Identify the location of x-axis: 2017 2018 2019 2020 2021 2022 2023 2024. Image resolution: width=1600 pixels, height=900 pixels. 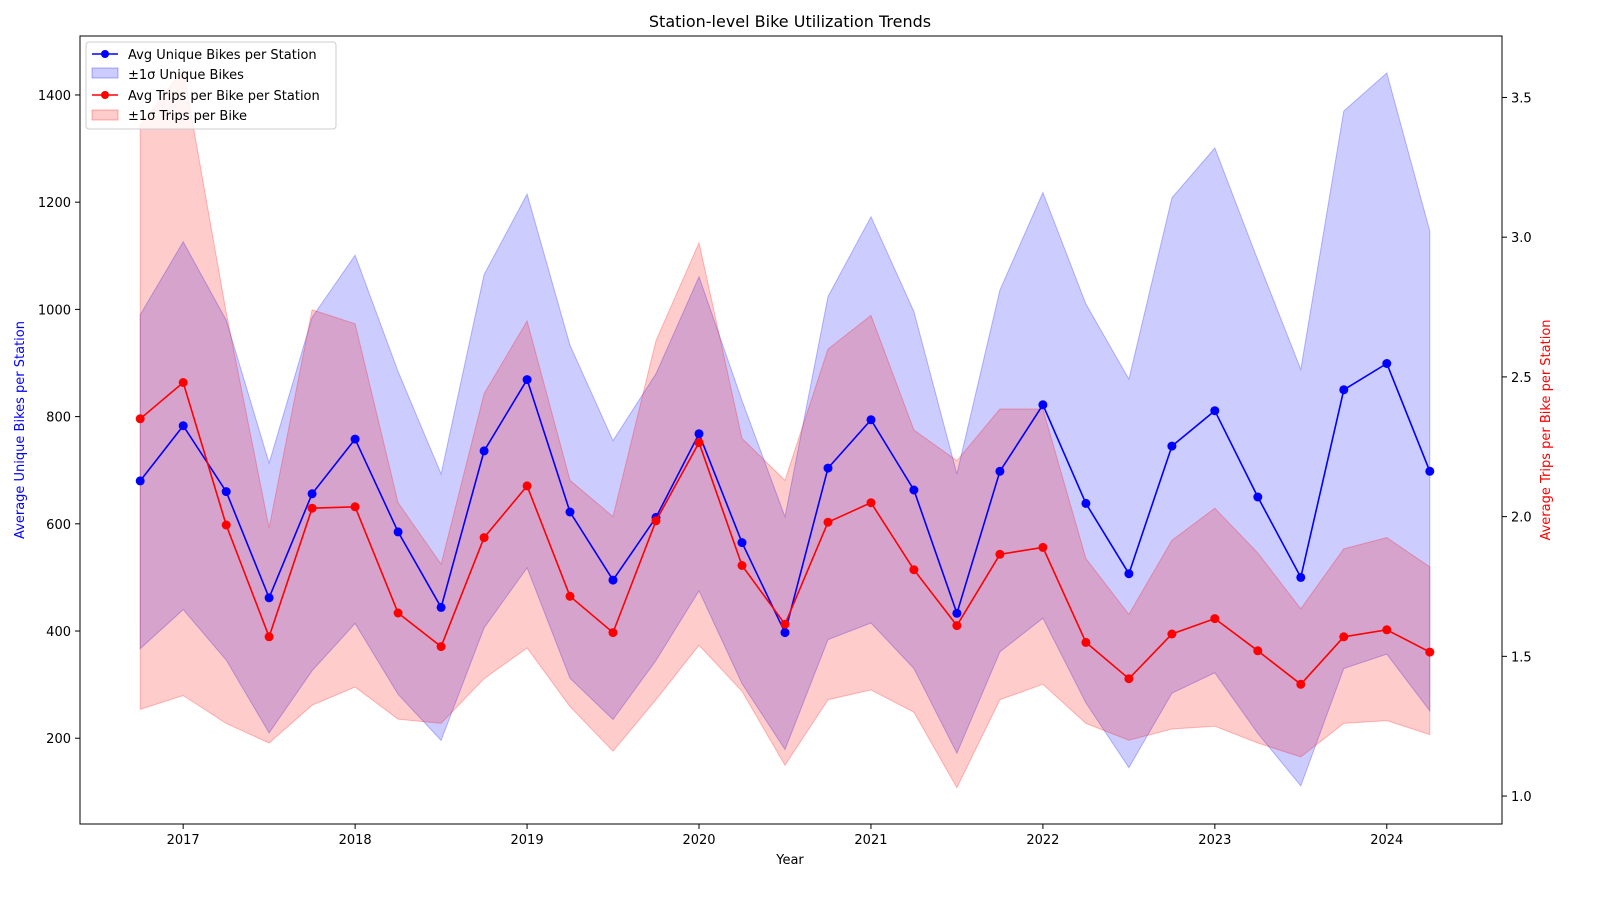
(785, 836).